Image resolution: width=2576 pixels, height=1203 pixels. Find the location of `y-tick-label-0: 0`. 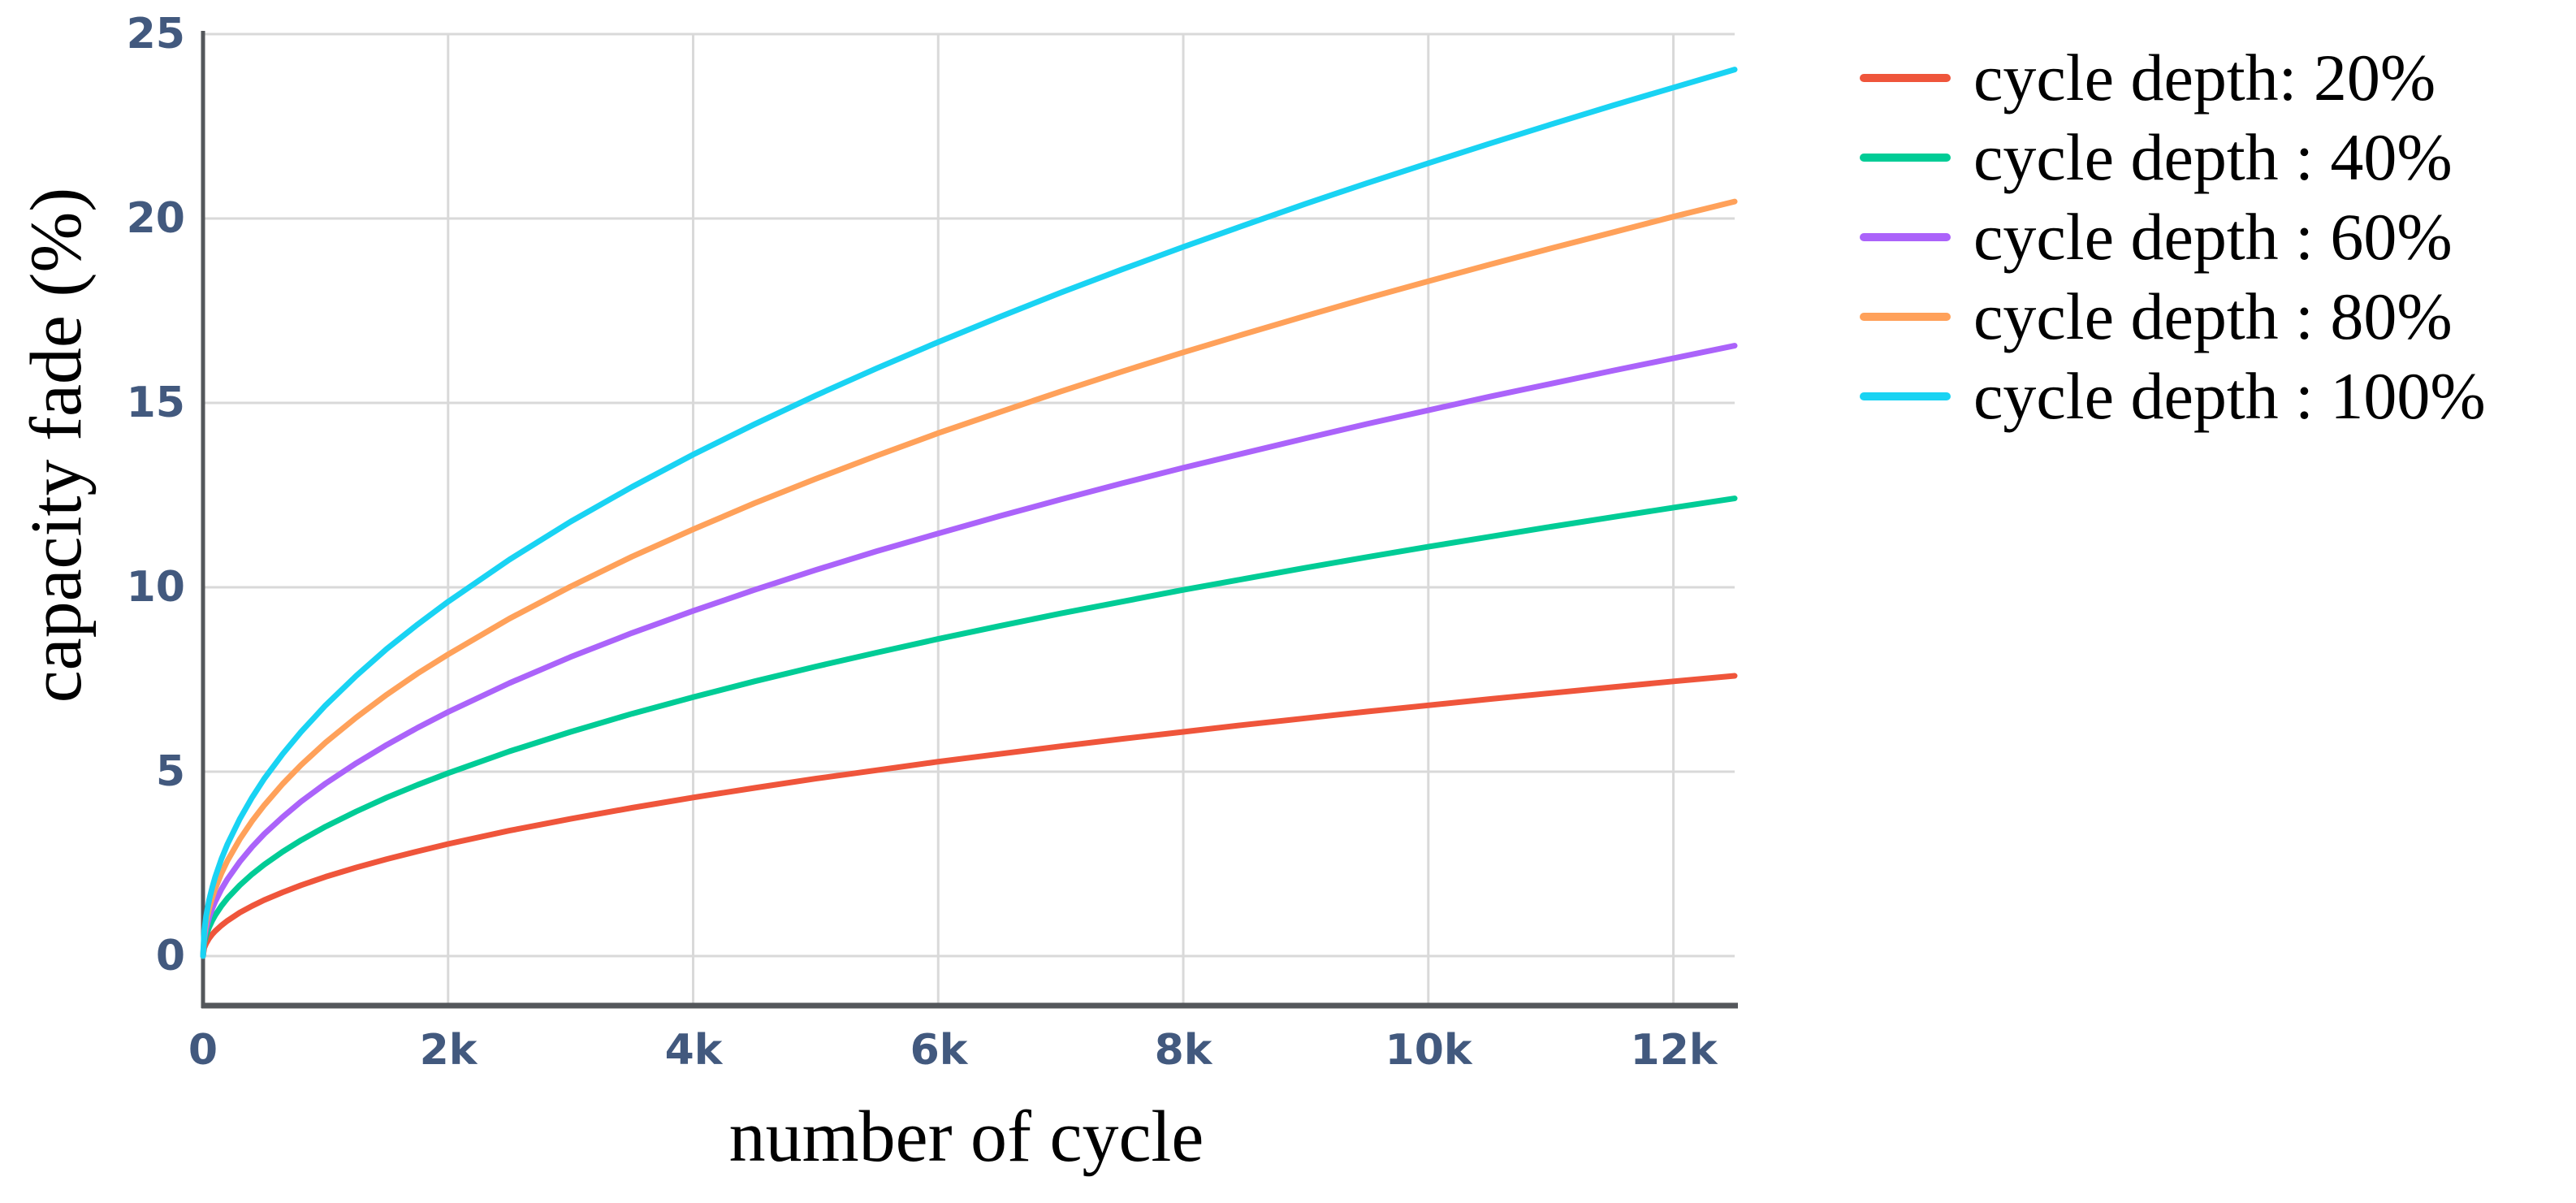

y-tick-label-0: 0 is located at coordinates (170, 956).